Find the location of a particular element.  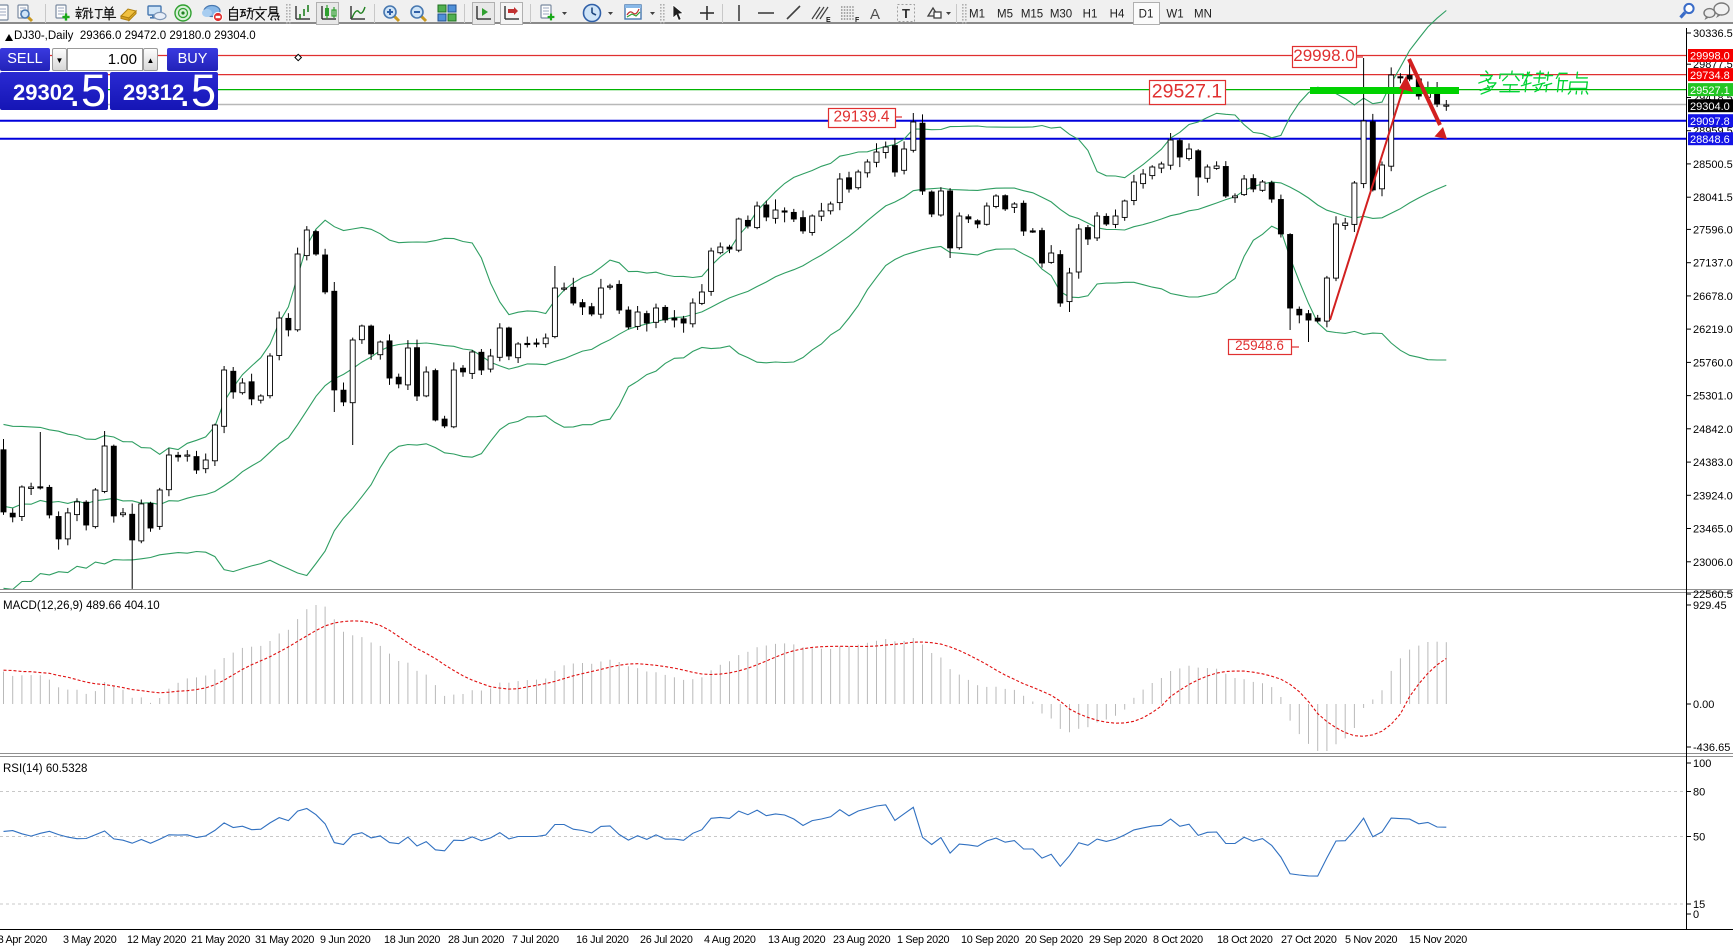

svg-text: 28500.5 is located at coordinates (1713, 165).